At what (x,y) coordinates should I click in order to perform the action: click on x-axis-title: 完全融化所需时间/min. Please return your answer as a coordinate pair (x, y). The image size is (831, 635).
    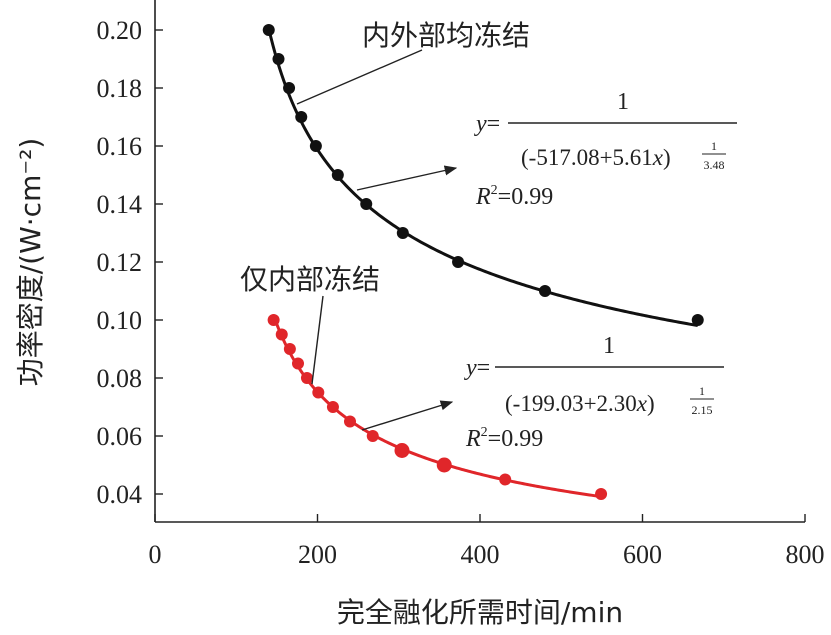
    Looking at the image, I should click on (480, 612).